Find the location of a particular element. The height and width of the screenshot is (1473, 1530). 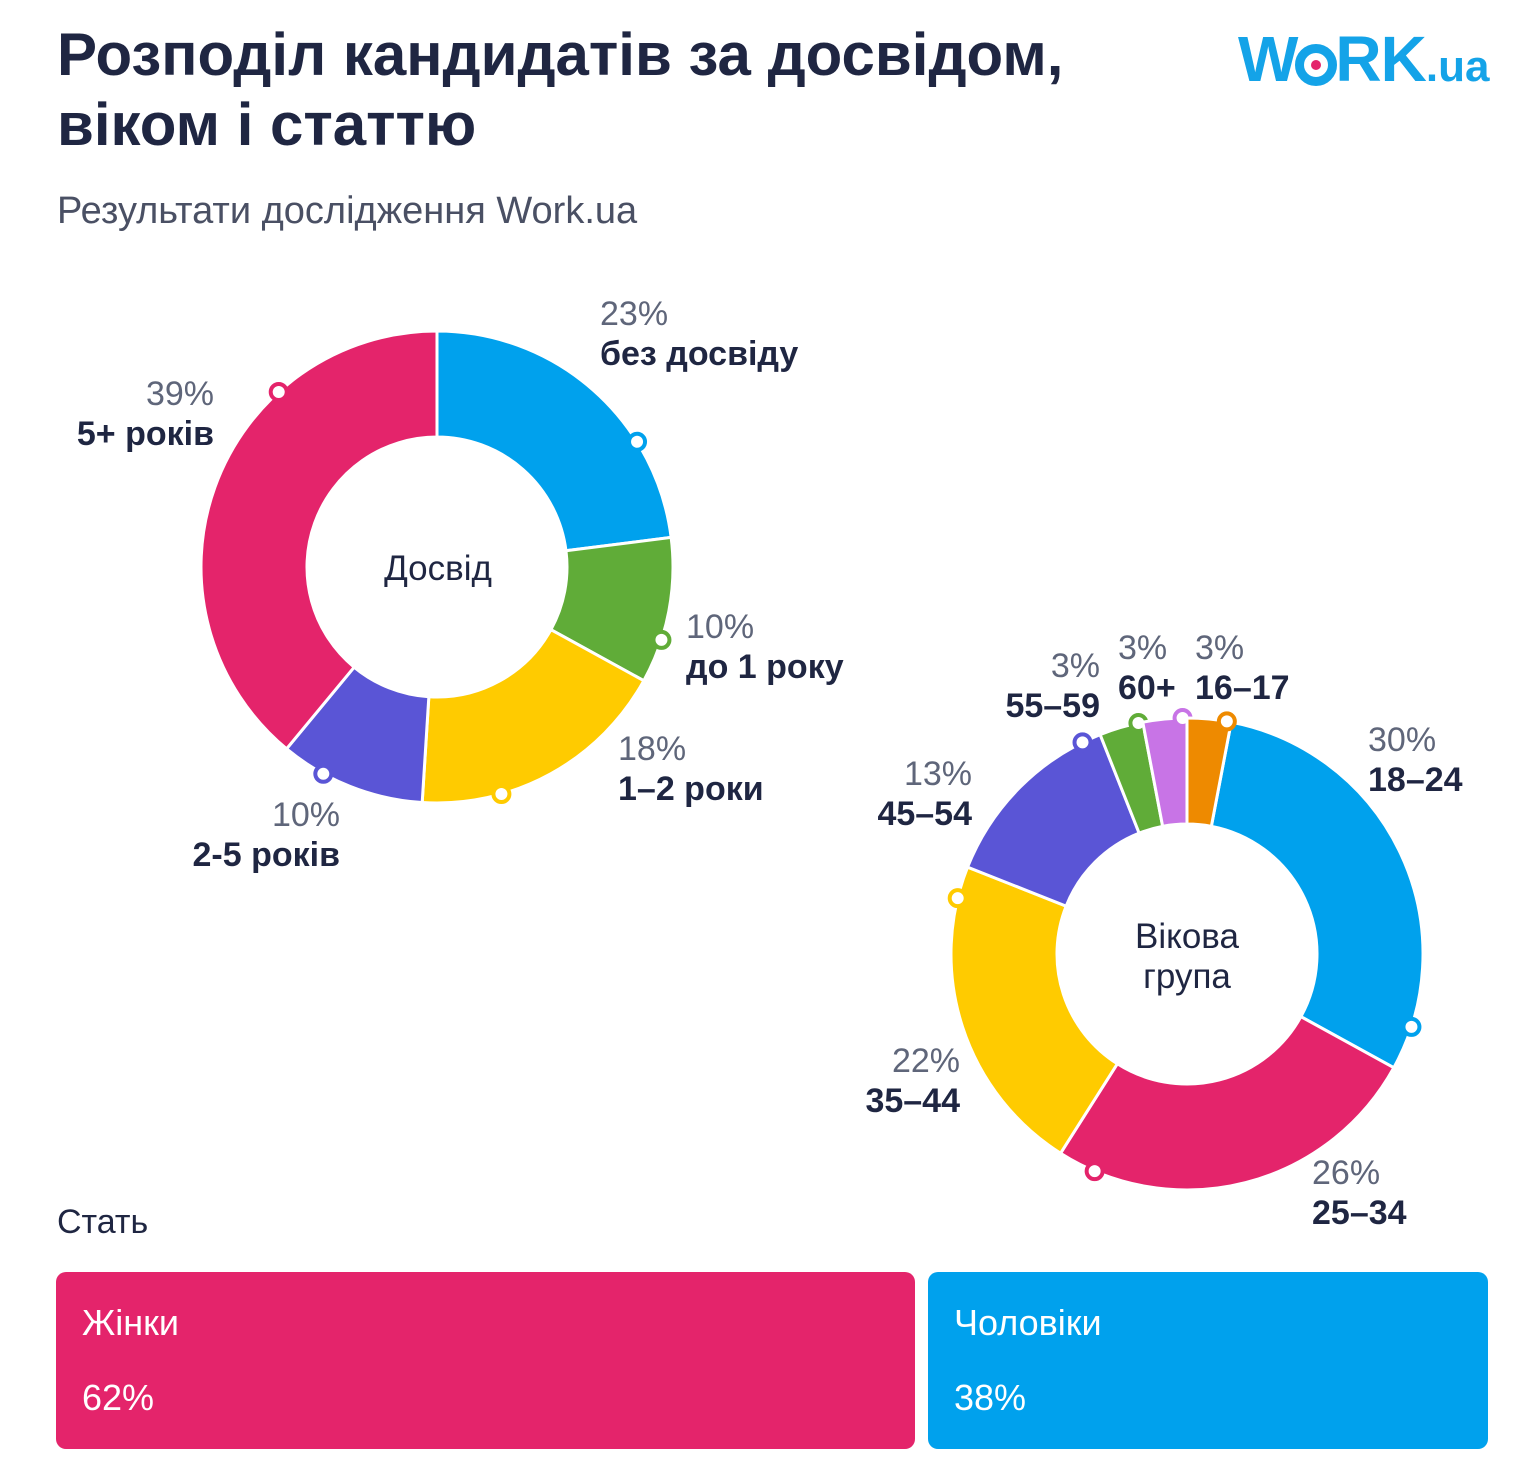

category-label-1-2-роки: 1–2 роки is located at coordinates (691, 789).